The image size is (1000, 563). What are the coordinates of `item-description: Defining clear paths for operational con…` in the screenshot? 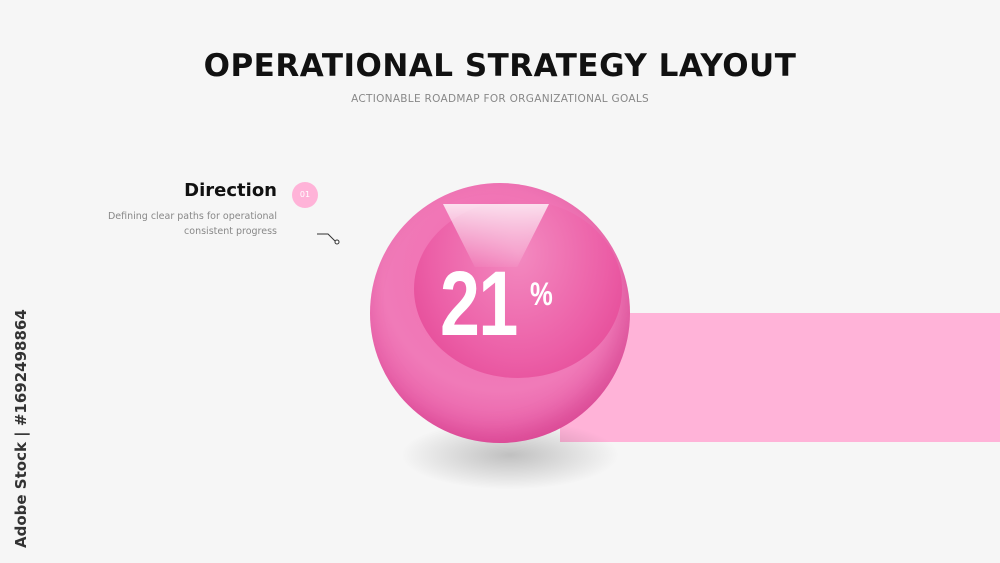 It's located at (167, 224).